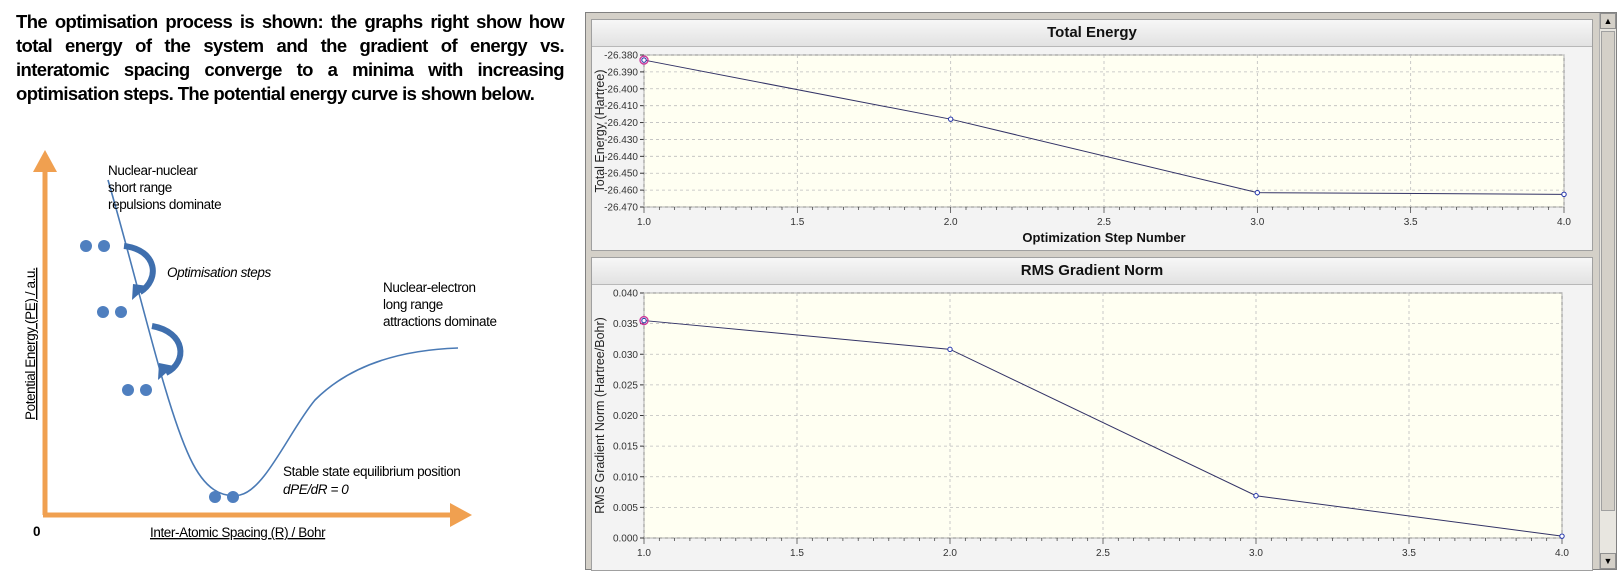  What do you see at coordinates (36, 531) in the screenshot?
I see `origin-label: 0` at bounding box center [36, 531].